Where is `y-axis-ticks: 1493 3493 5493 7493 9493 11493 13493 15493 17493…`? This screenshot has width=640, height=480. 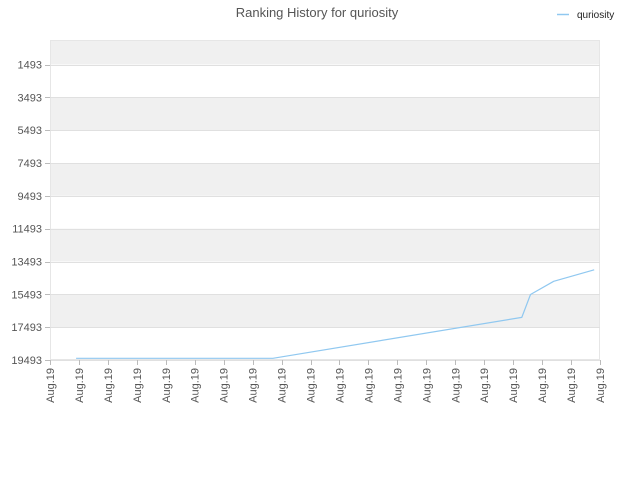 y-axis-ticks: 1493 3493 5493 7493 9493 11493 13493 15493 17493… is located at coordinates (30, 213).